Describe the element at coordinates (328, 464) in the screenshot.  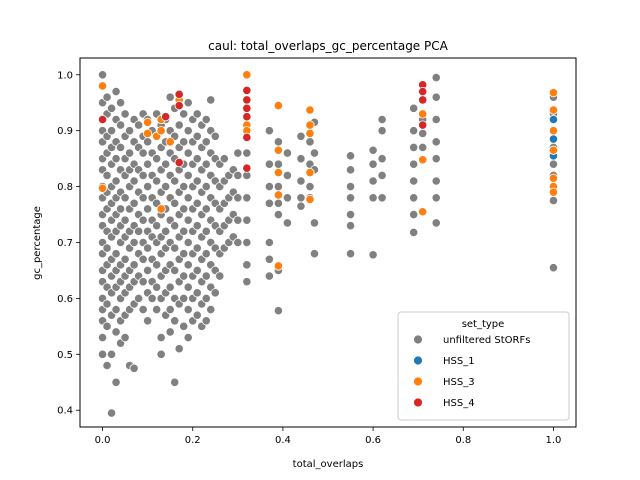
I see `x-axis-label: total_overlaps` at that location.